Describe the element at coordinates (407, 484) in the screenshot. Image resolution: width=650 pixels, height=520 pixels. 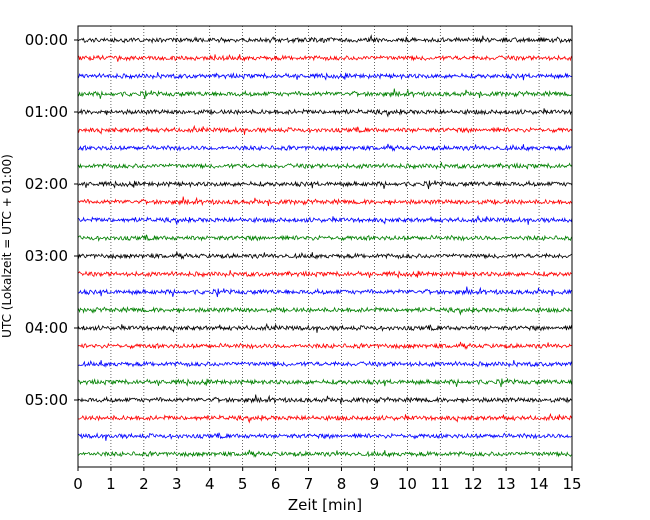
I see `x-tick-label: 10` at that location.